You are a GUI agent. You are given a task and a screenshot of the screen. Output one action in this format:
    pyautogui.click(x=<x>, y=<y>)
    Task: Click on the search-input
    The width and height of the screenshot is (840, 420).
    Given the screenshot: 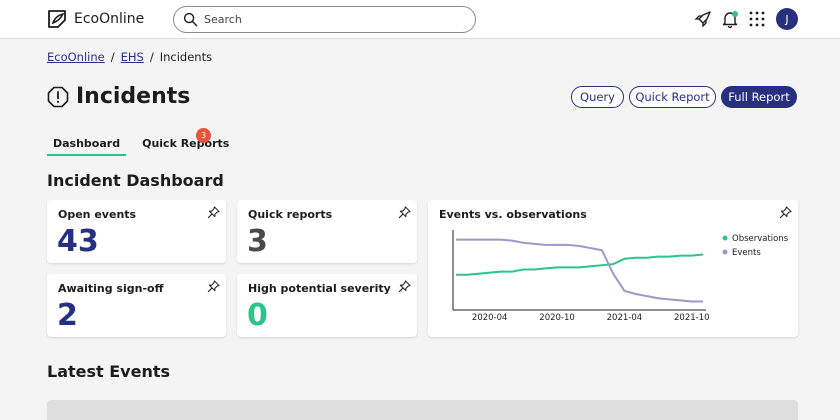 What is the action you would take?
    pyautogui.click(x=329, y=19)
    